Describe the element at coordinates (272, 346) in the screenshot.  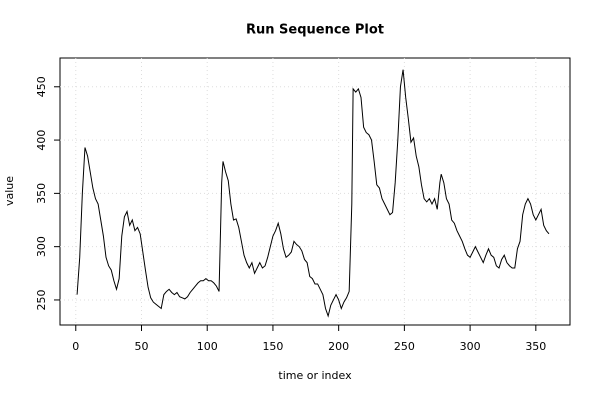
I see `x-tick-label: 150` at that location.